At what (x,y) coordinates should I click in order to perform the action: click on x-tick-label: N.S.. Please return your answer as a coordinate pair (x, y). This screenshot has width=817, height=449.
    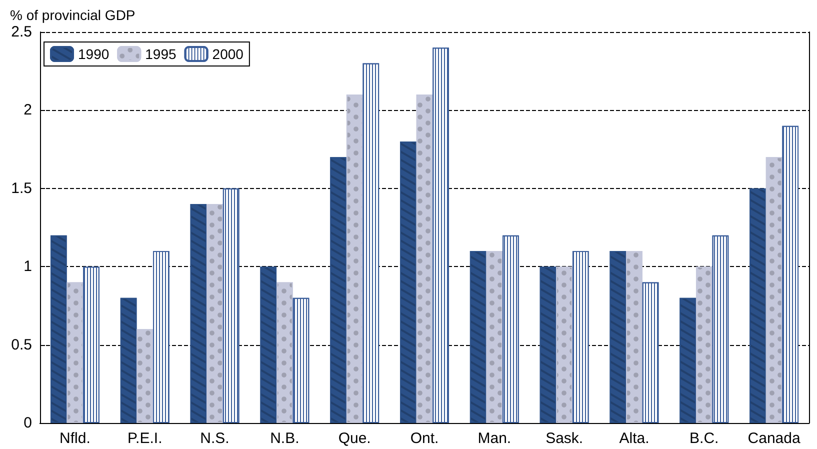
    Looking at the image, I should click on (215, 438).